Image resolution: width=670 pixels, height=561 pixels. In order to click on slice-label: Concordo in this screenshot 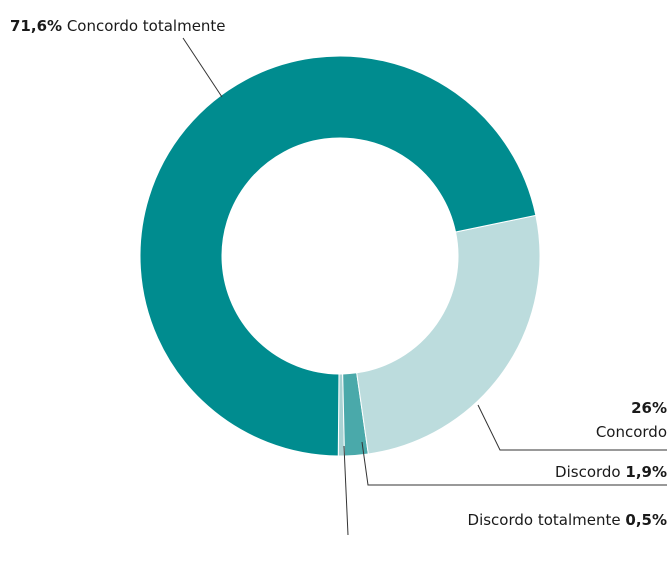, I will do `click(631, 432)`.